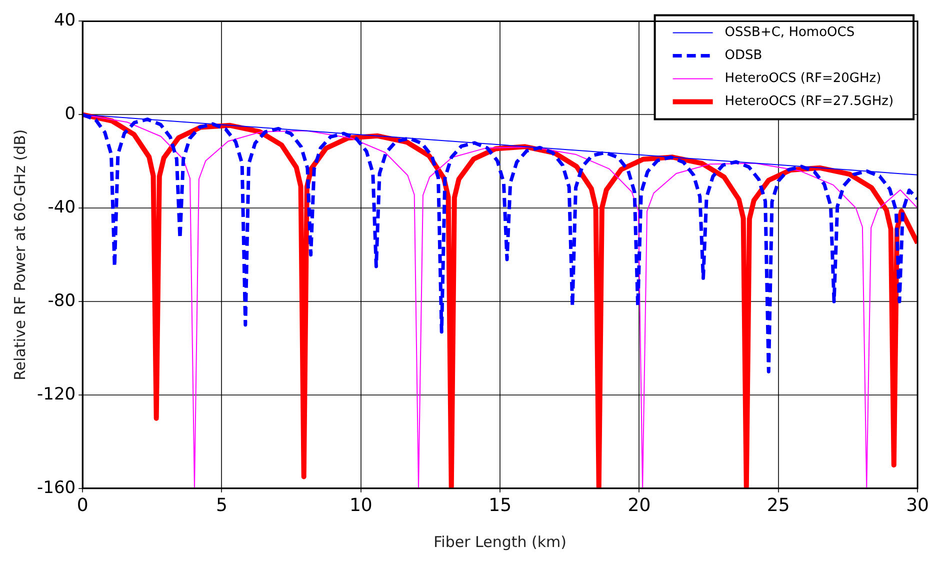 This screenshot has width=940, height=564. What do you see at coordinates (65, 20) in the screenshot?
I see `y-tick-label: 40` at bounding box center [65, 20].